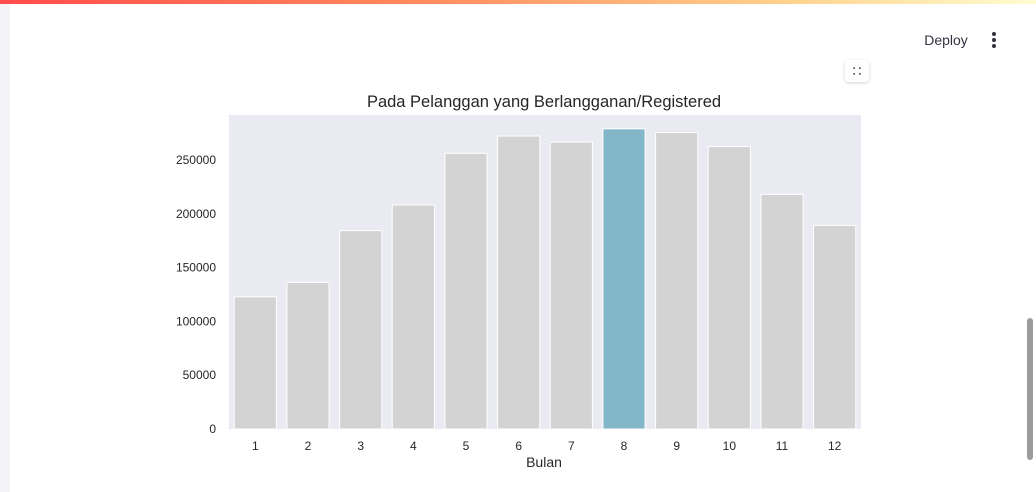 This screenshot has height=492, width=1036. What do you see at coordinates (547, 446) in the screenshot?
I see `x-axis-ticks: 1 2 3 4 5 6 7 8 9 10 11 12` at bounding box center [547, 446].